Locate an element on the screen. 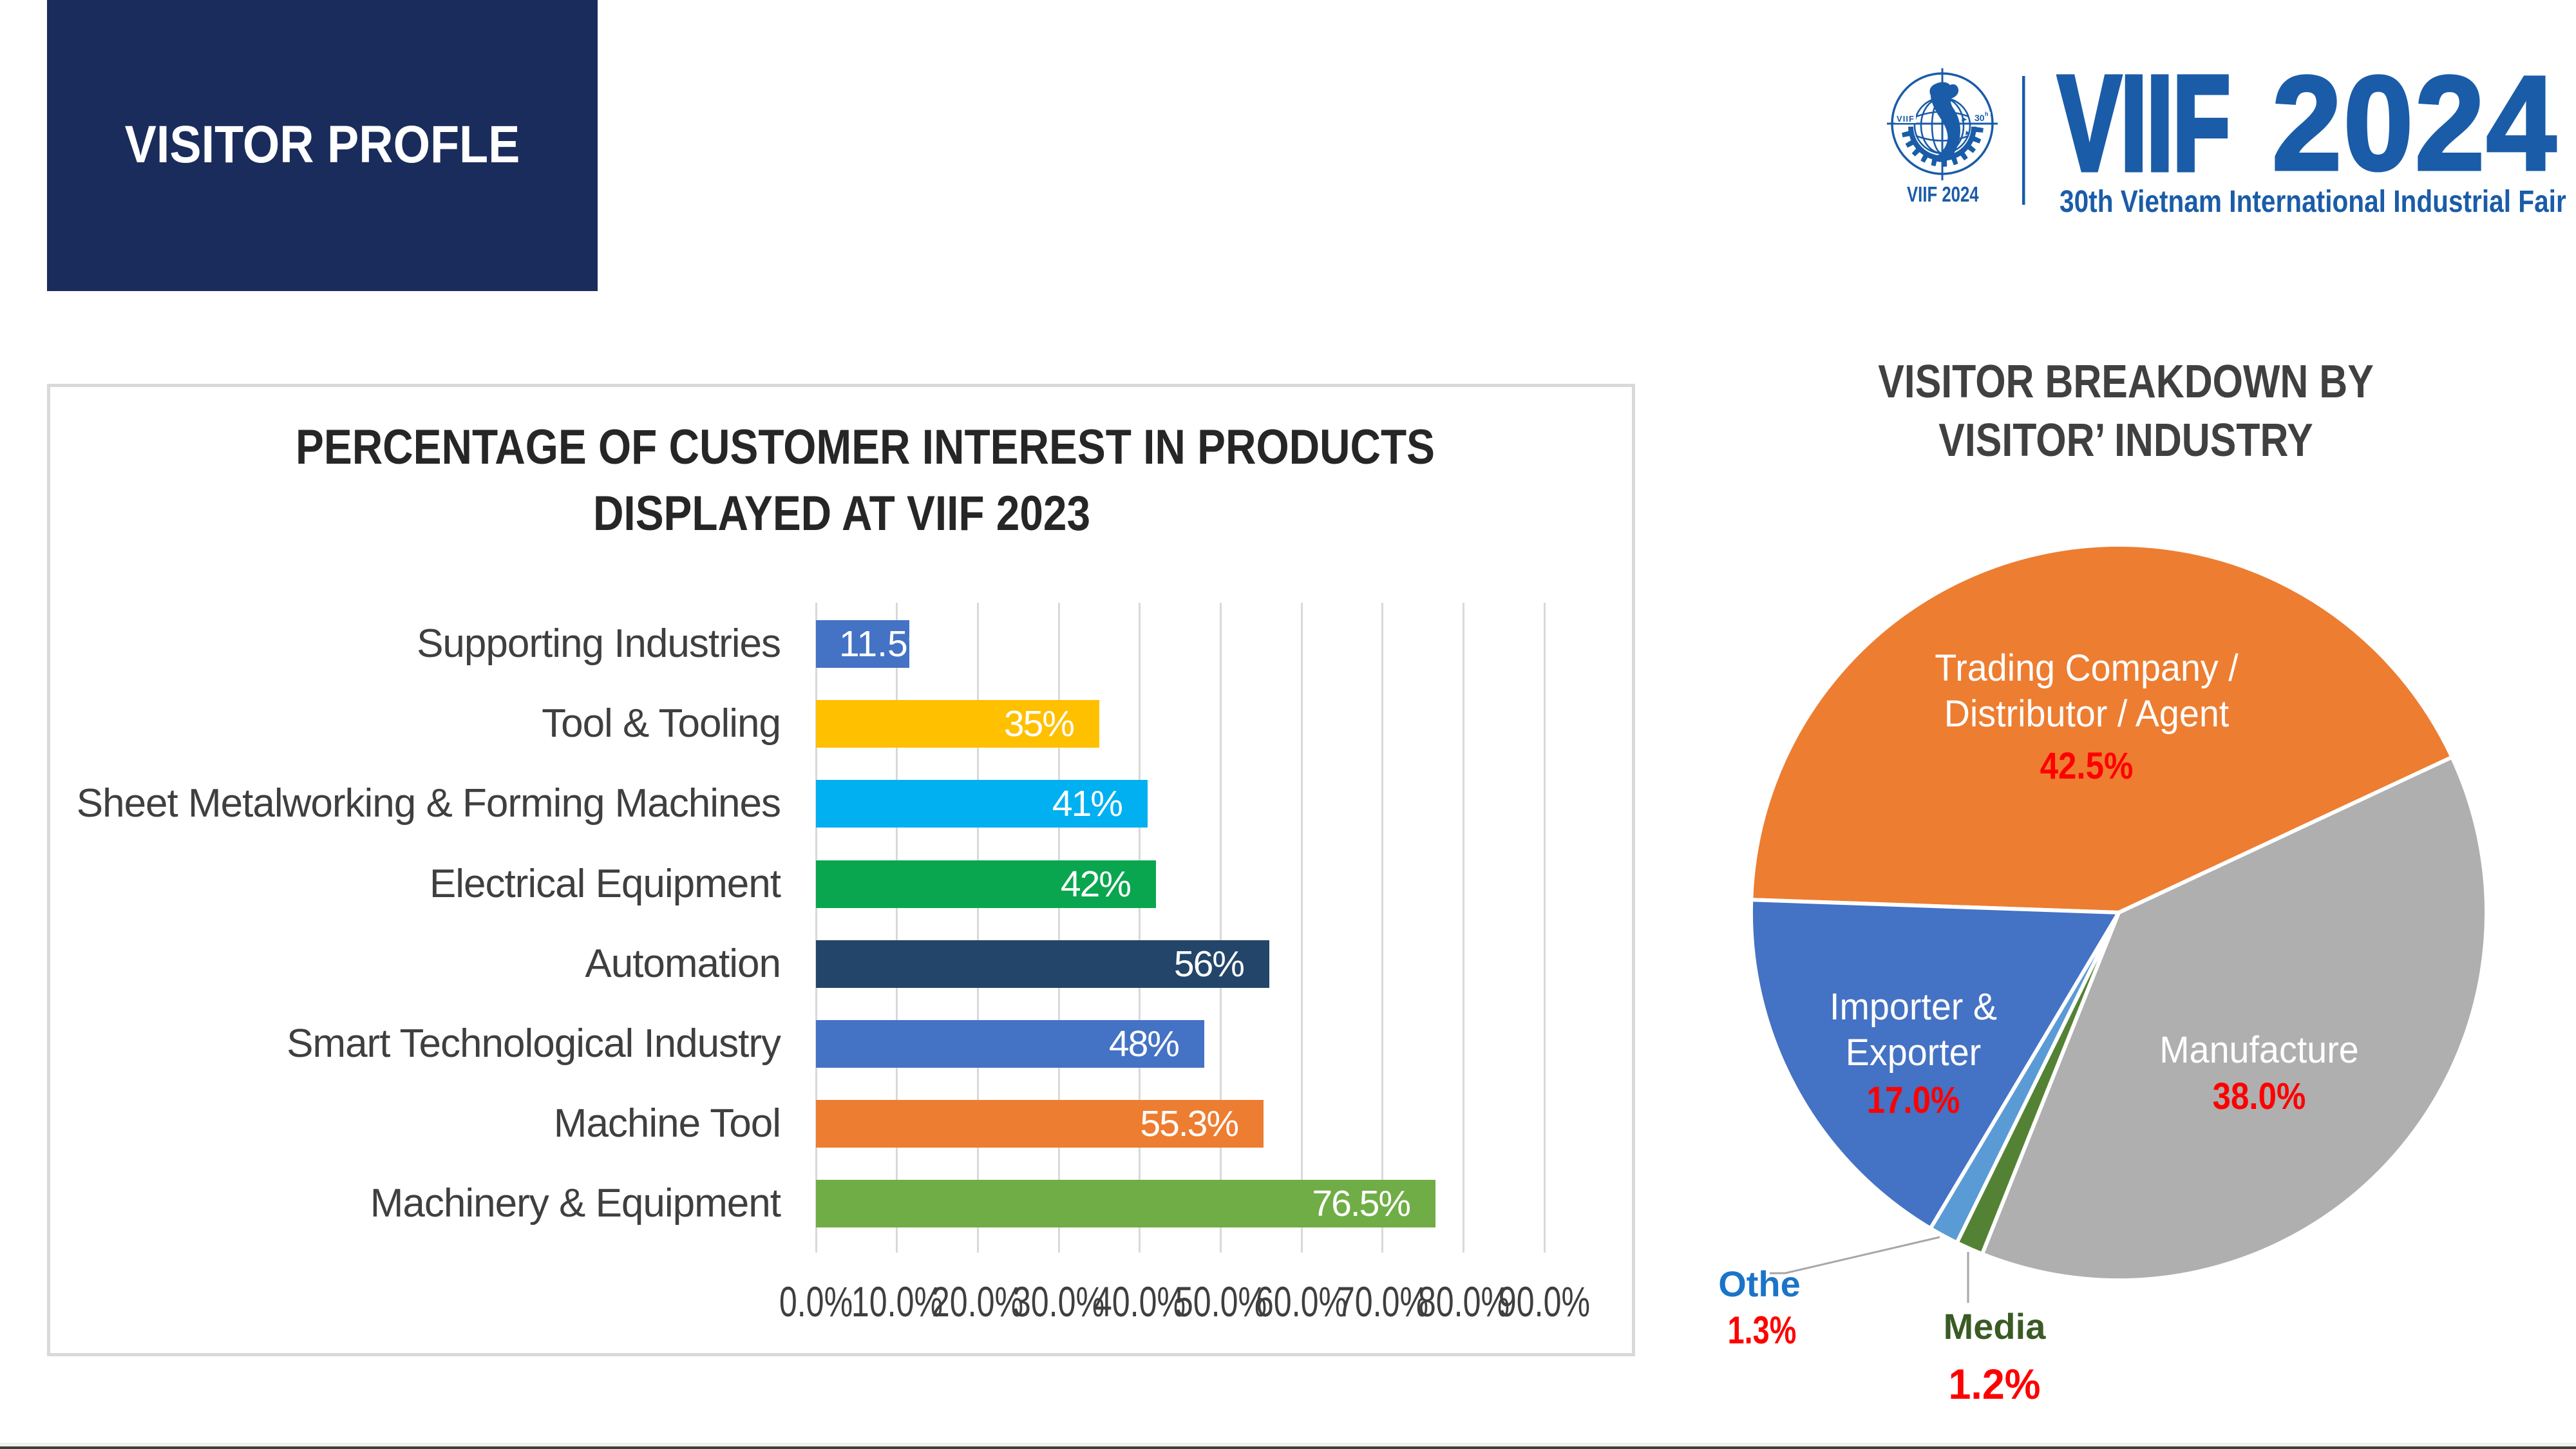  svg-text: h is located at coordinates (1987, 114).